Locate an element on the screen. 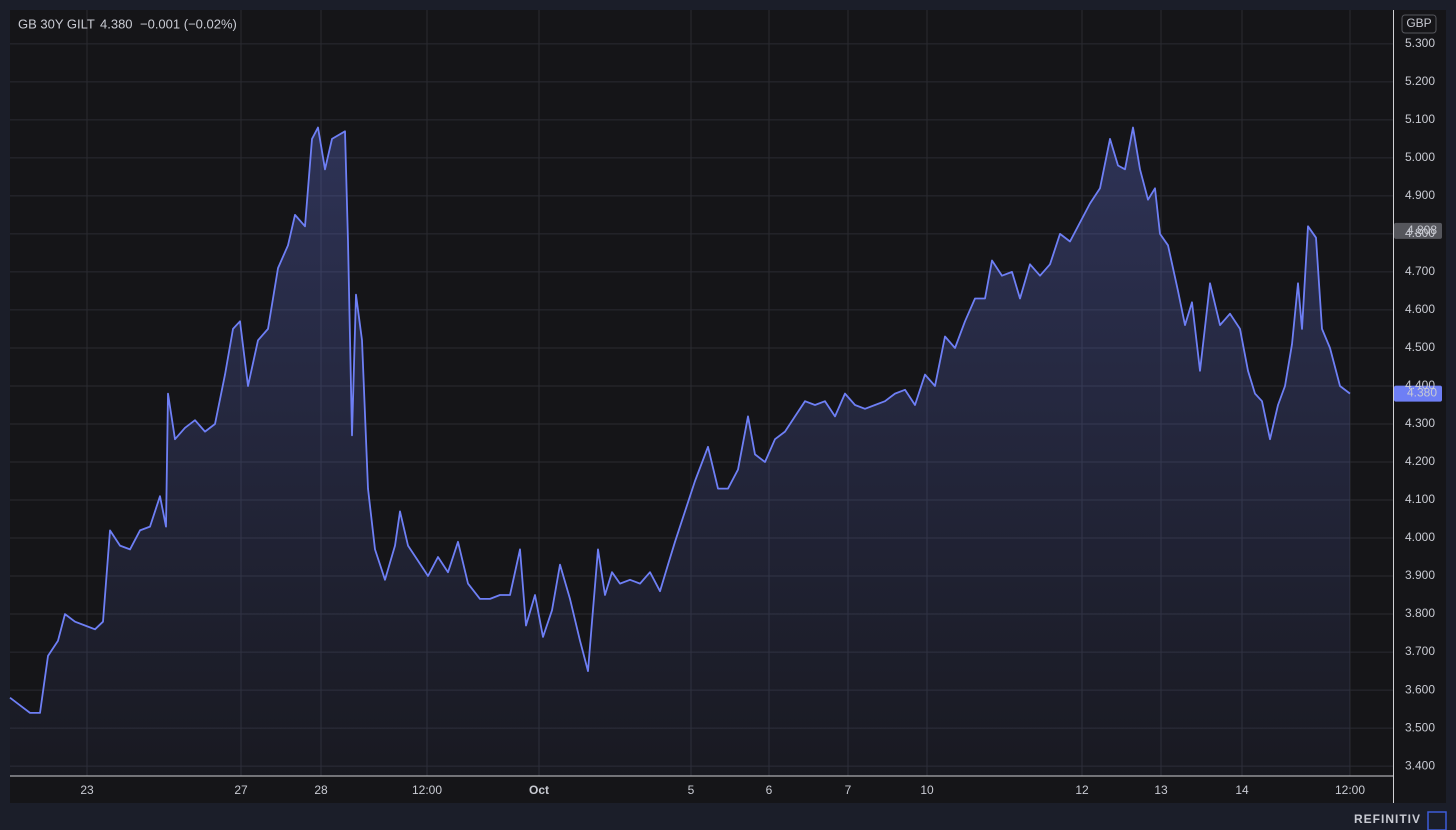 This screenshot has height=830, width=1456. y-tick-label: 3.400 is located at coordinates (1420, 765).